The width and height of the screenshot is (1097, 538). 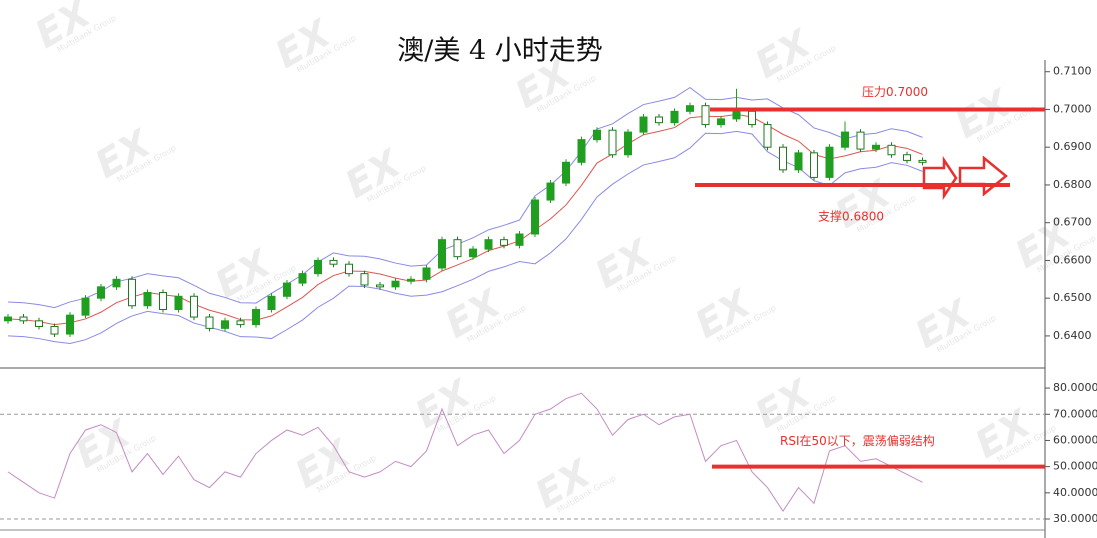 What do you see at coordinates (895, 92) in the screenshot?
I see `level-label: 压力0.7000` at bounding box center [895, 92].